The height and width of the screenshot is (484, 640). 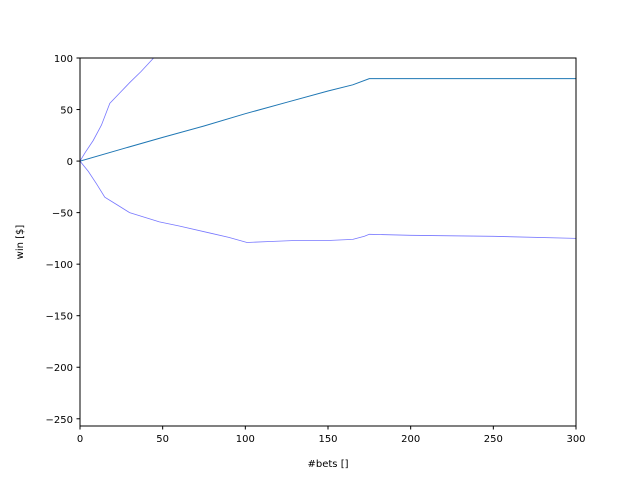 What do you see at coordinates (493, 439) in the screenshot?
I see `x-tick-label: 250` at bounding box center [493, 439].